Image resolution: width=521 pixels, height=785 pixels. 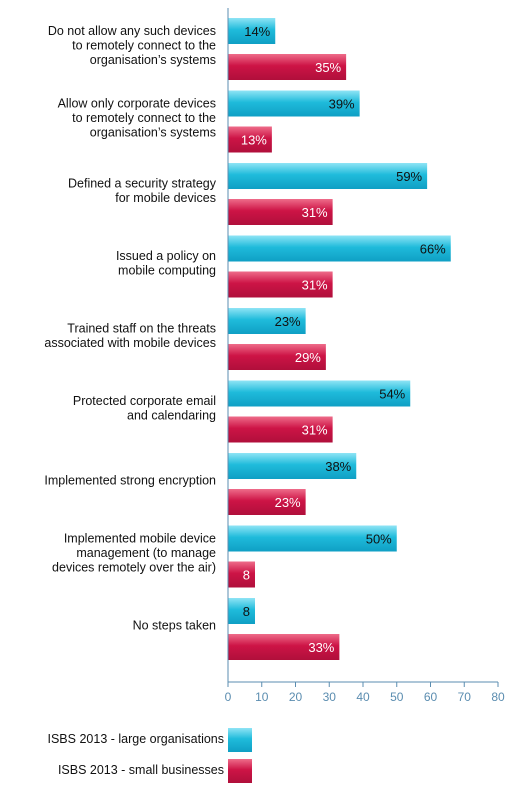 I want to click on x-tick-label: 10, so click(x=262, y=697).